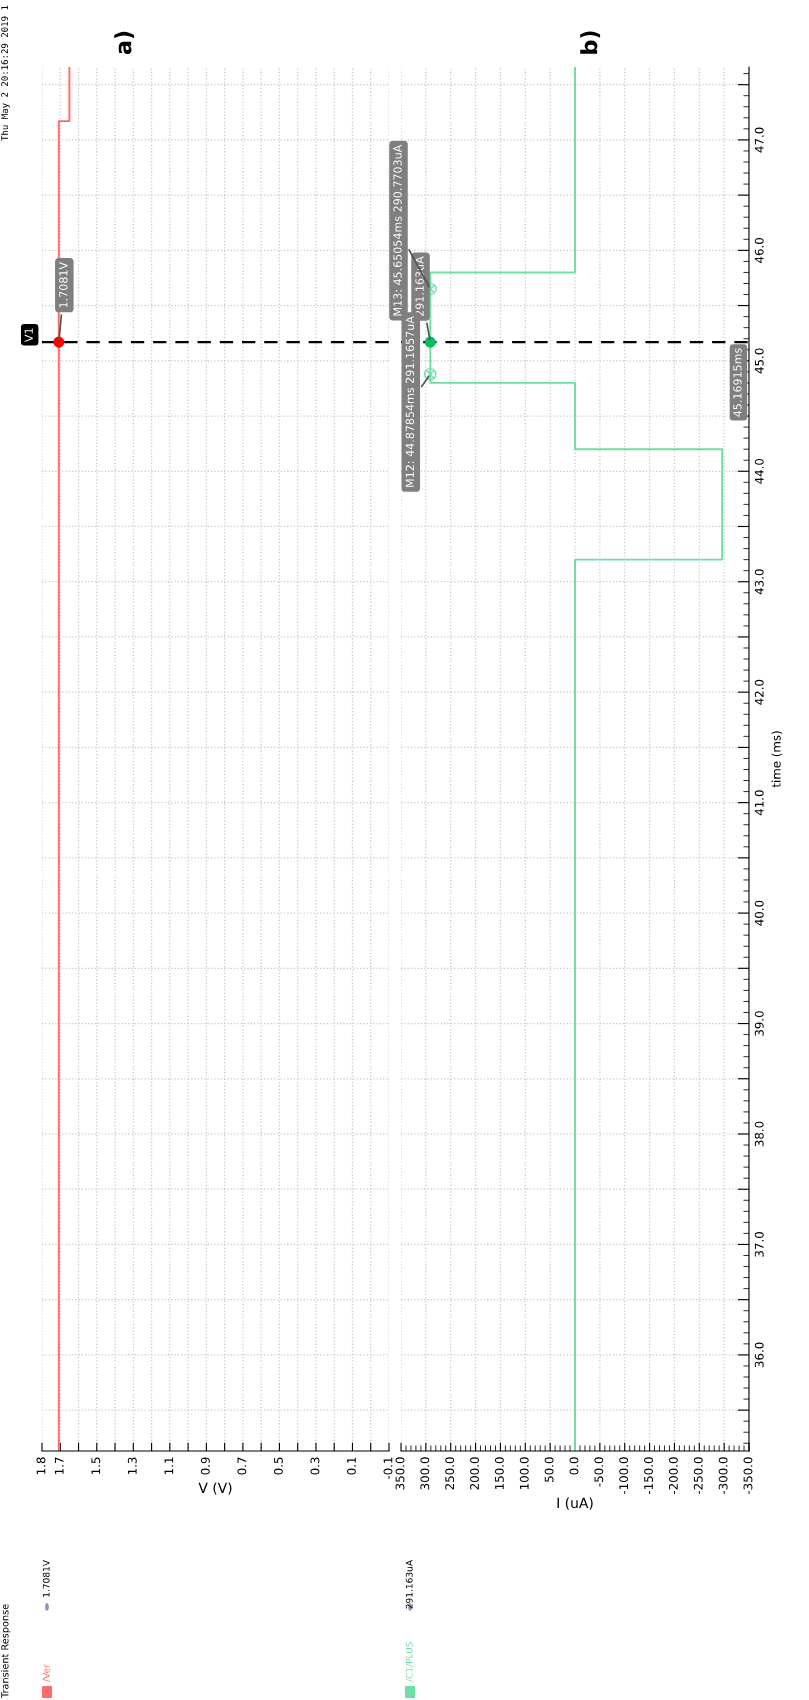  What do you see at coordinates (215, 1488) in the screenshot?
I see `x-axis-title: V (V)` at bounding box center [215, 1488].